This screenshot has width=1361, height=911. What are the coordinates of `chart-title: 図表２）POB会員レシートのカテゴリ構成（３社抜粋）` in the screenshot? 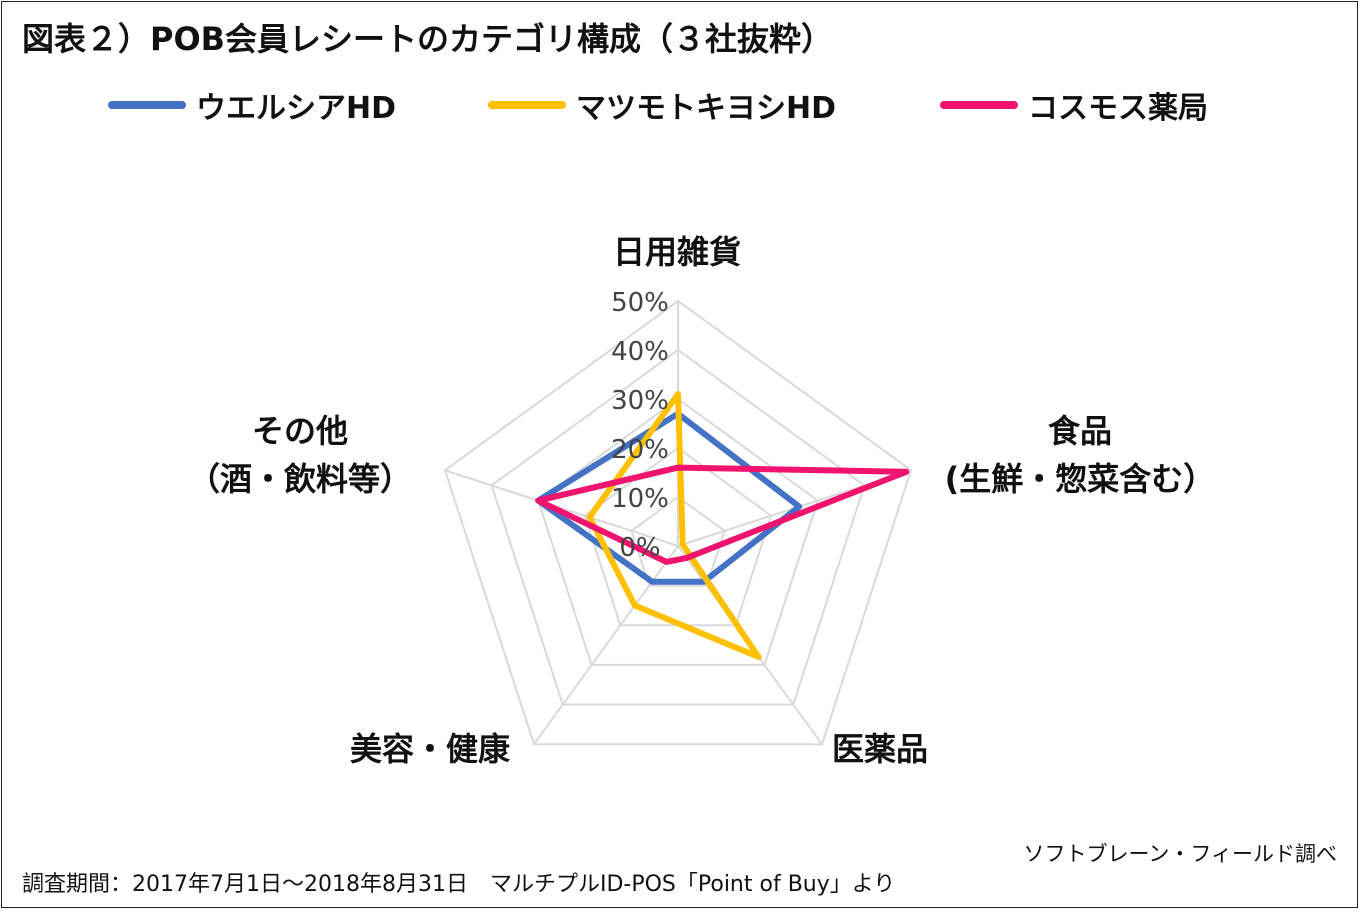 It's located at (428, 39).